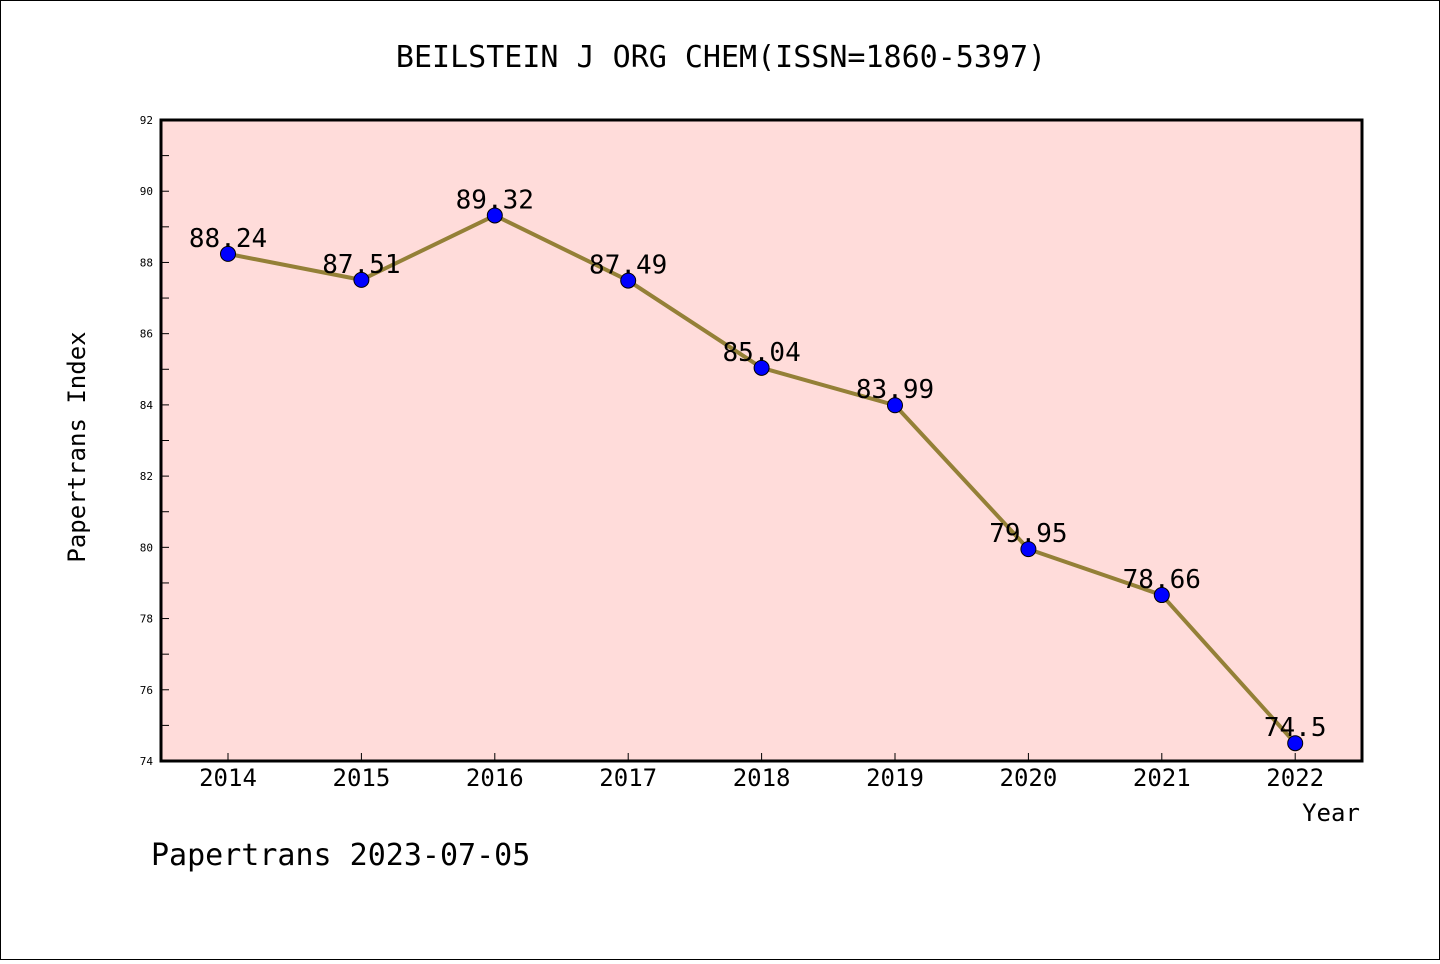 The width and height of the screenshot is (1440, 964). Describe the element at coordinates (628, 266) in the screenshot. I see `data-label-2017: 87.49` at that location.